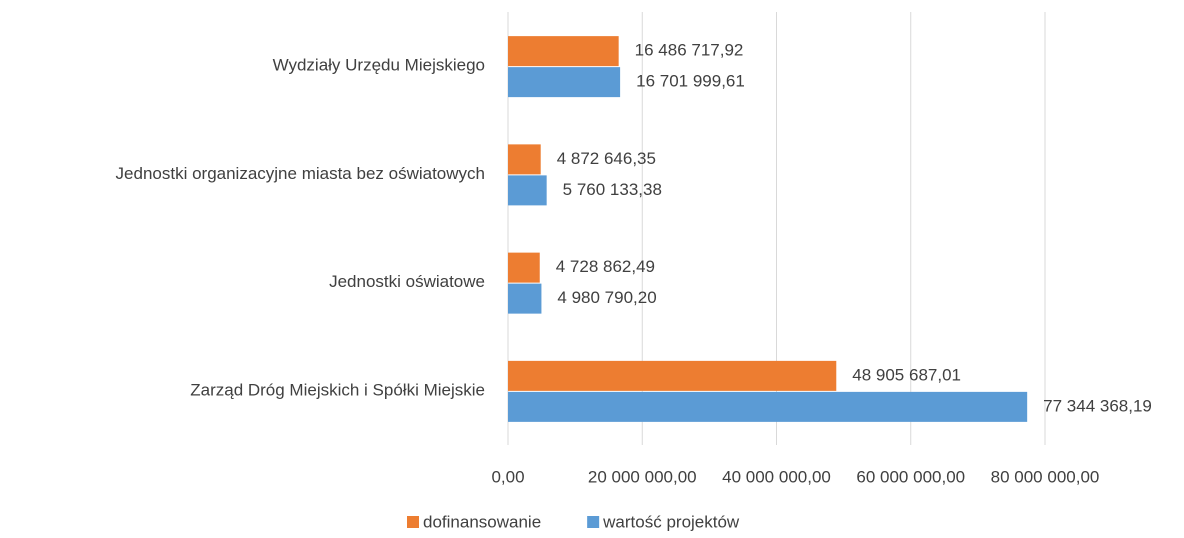  What do you see at coordinates (910, 476) in the screenshot?
I see `x-tick-label: 60 000 000,00` at bounding box center [910, 476].